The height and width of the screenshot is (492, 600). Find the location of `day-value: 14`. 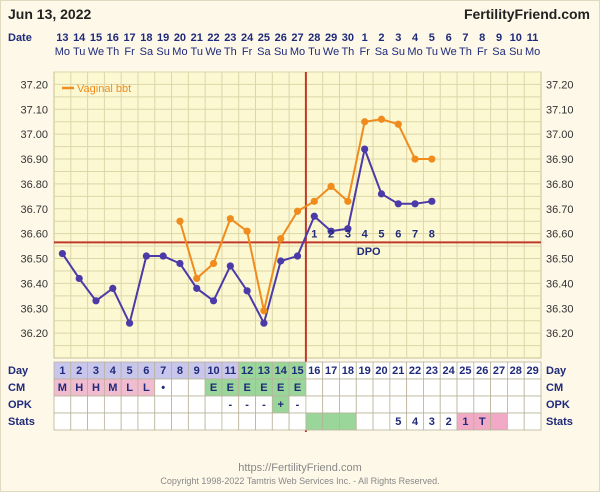

day-value: 14 is located at coordinates (281, 371).